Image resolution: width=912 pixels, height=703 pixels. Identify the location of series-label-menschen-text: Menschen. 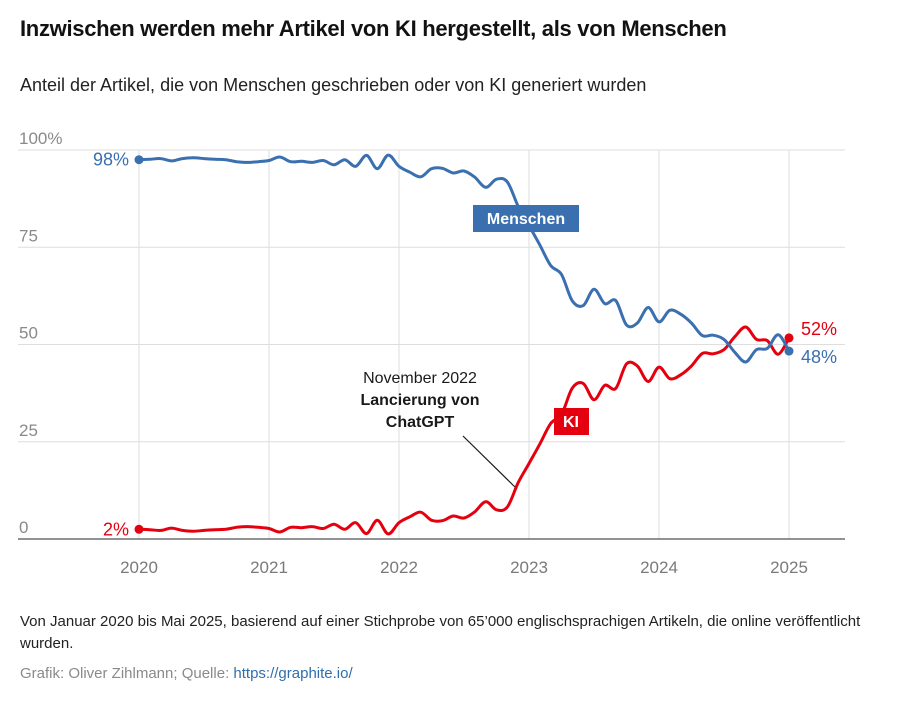
(526, 219).